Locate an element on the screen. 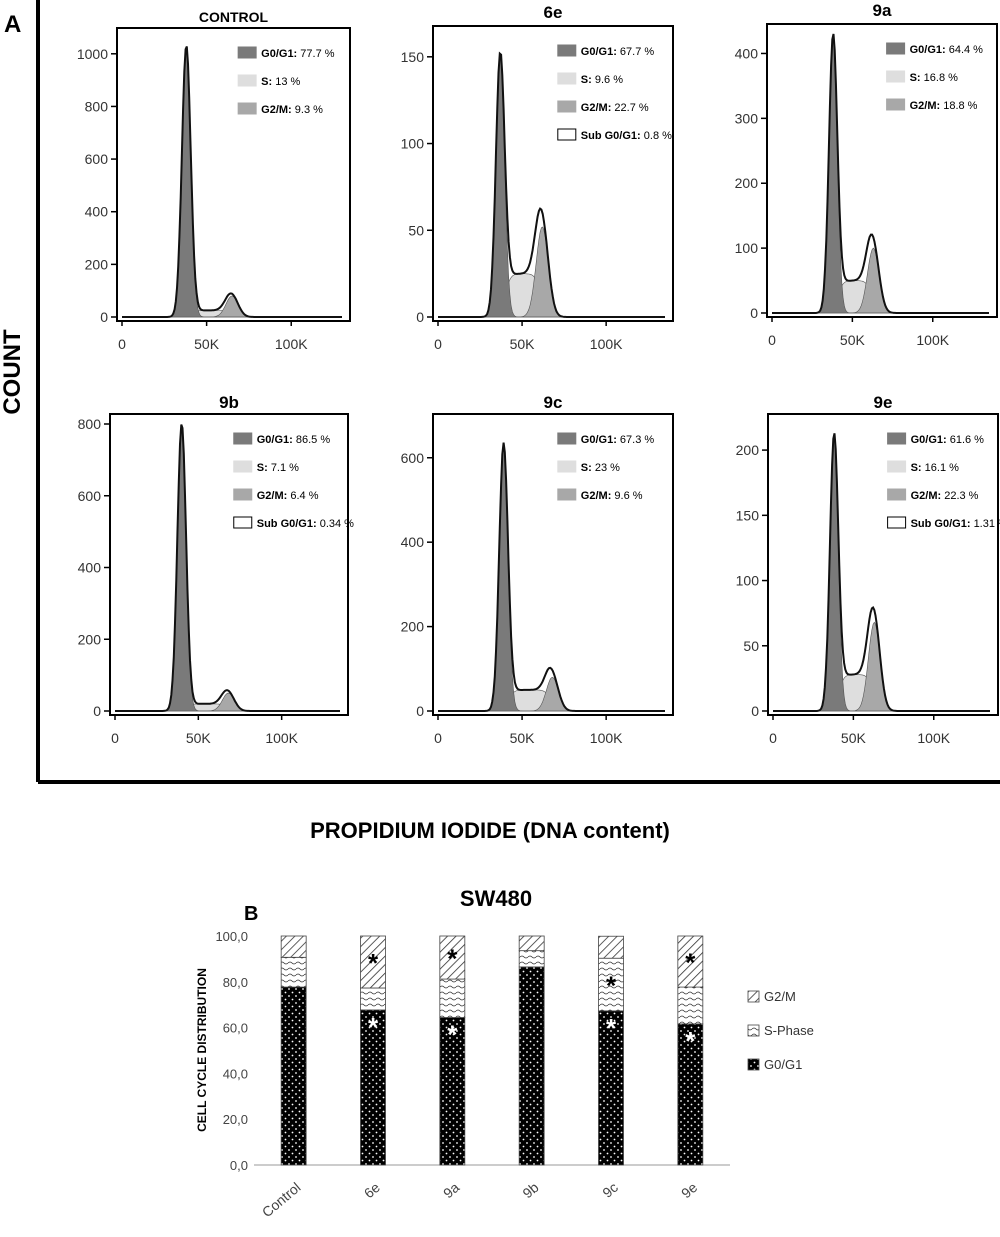 This screenshot has width=1000, height=1237. legend-entry: G2/M: 6.4 % is located at coordinates (288, 496).